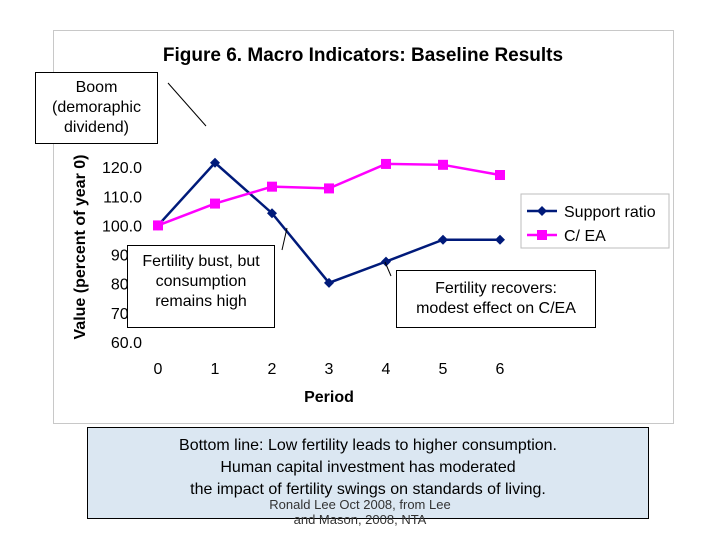 The width and height of the screenshot is (720, 540). What do you see at coordinates (187, 104) in the screenshot?
I see `boom-leader-line` at bounding box center [187, 104].